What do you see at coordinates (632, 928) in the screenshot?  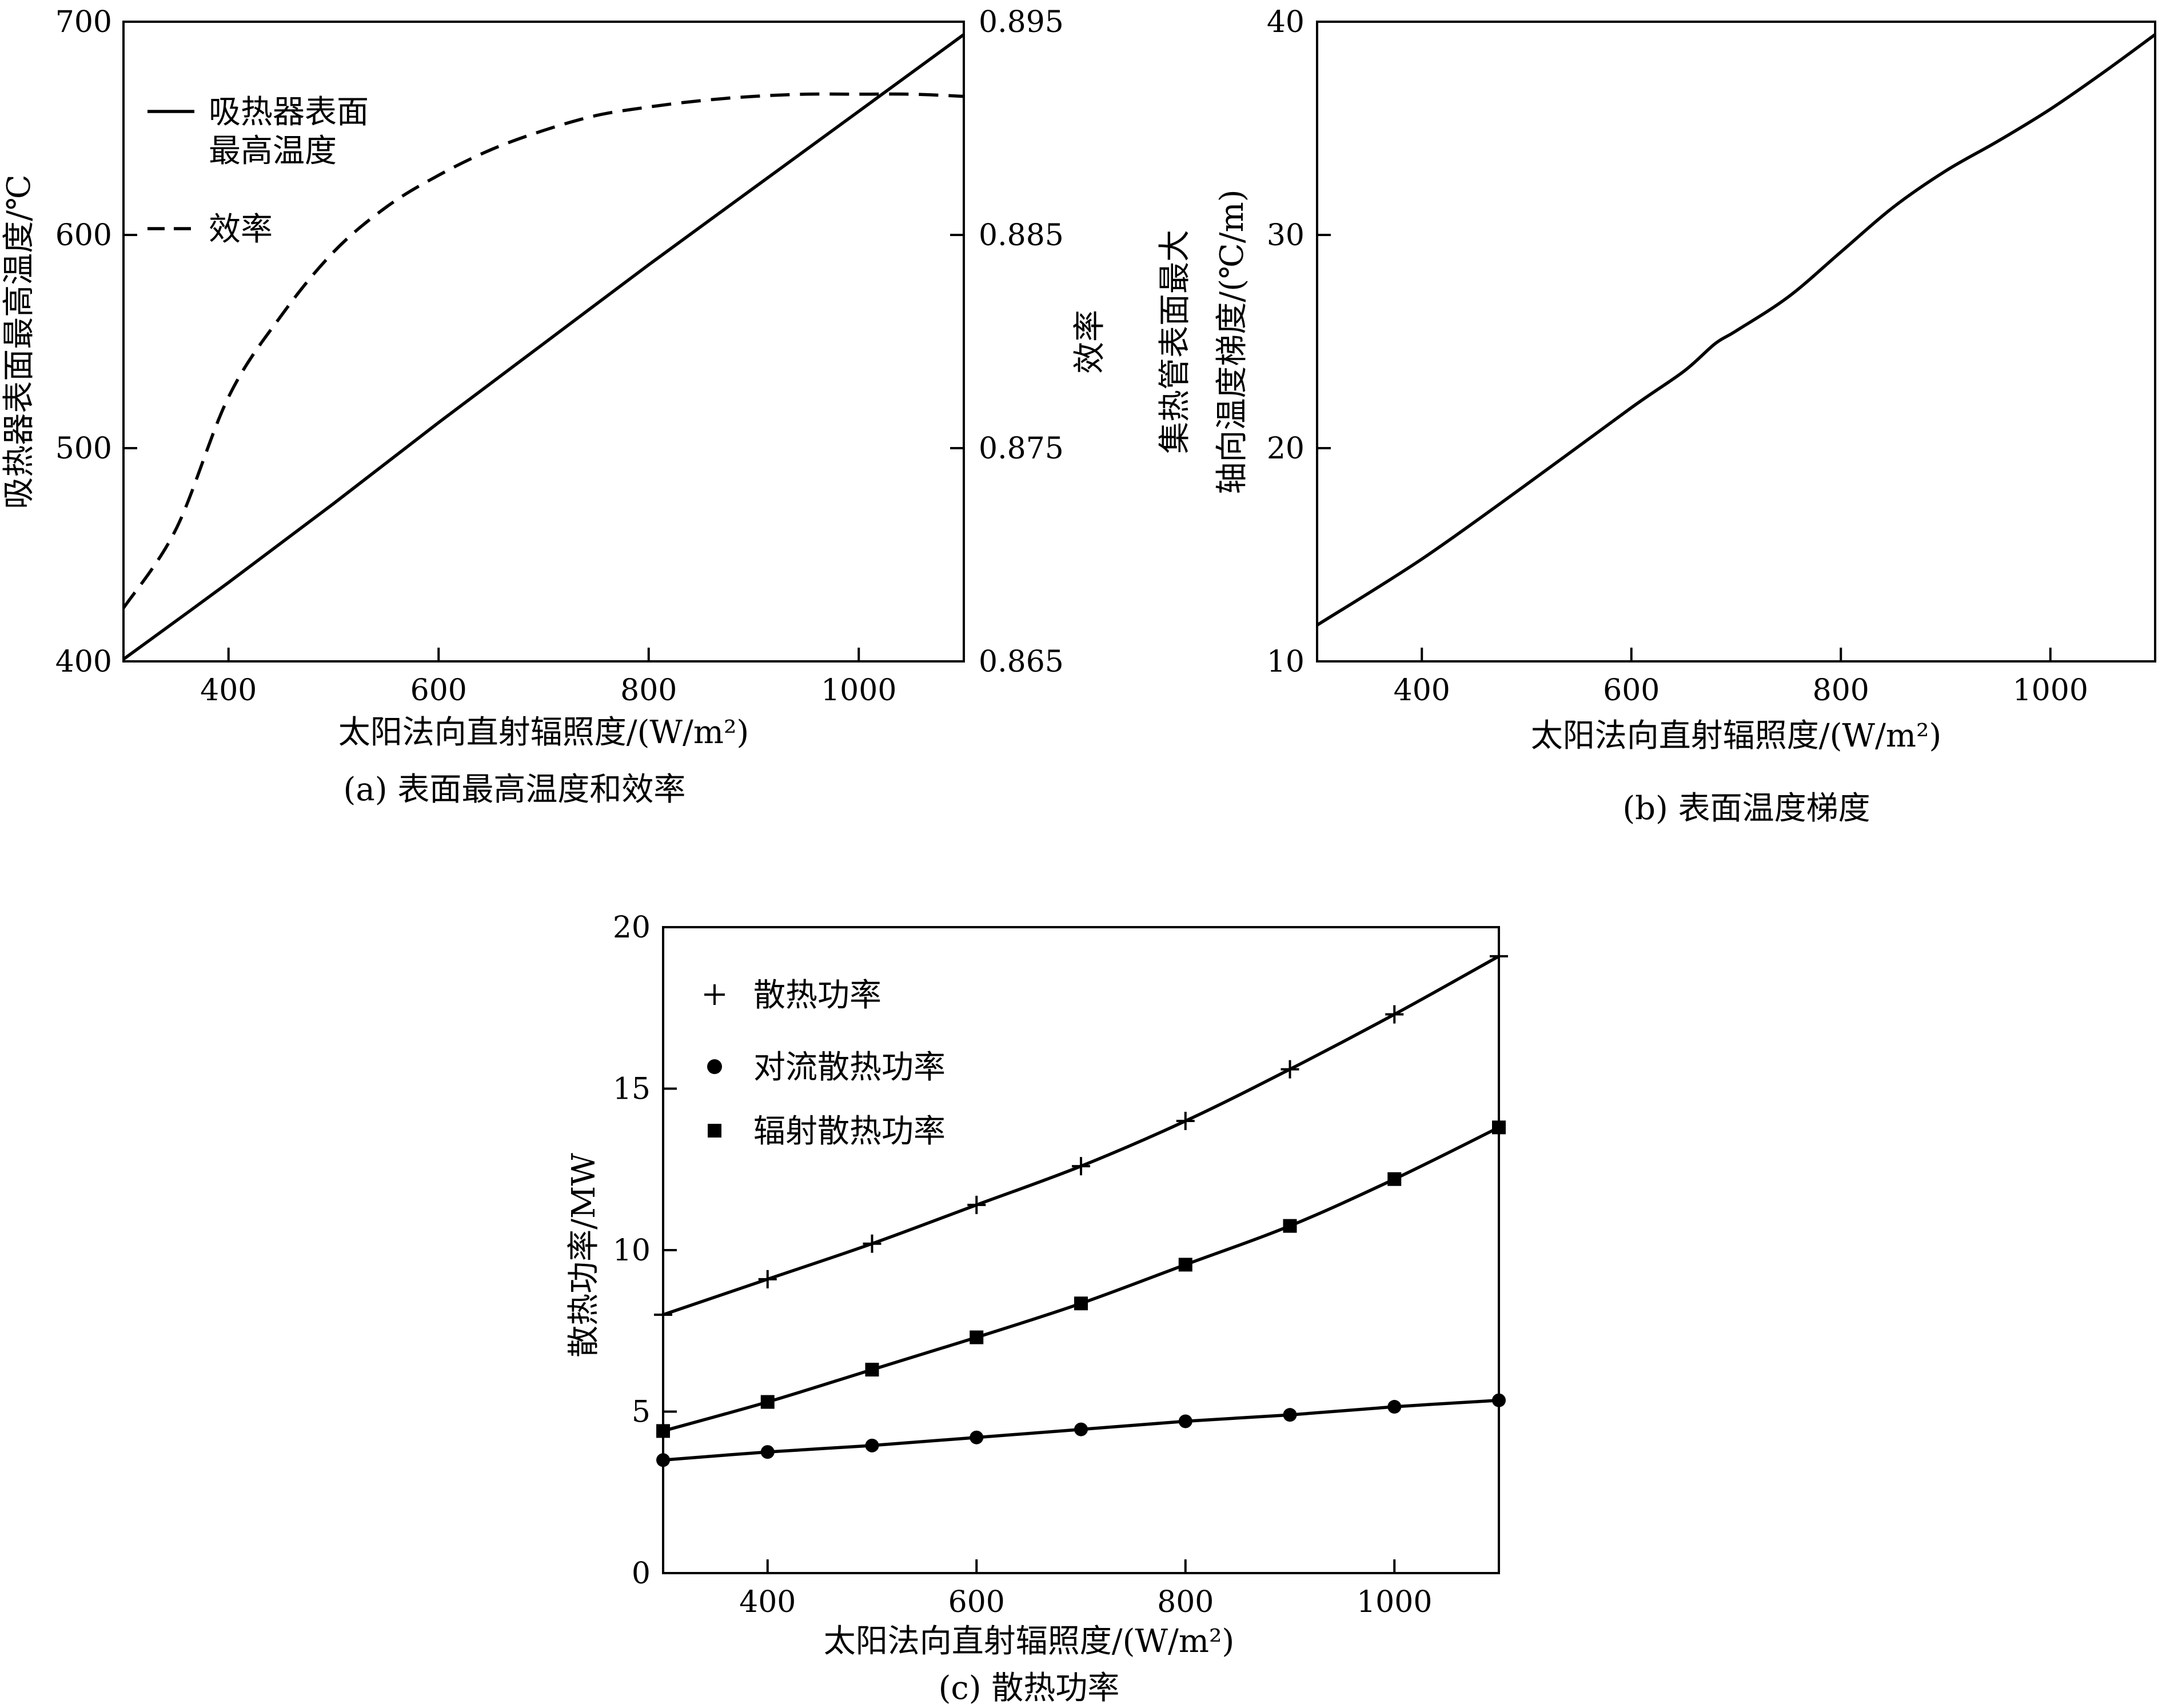 I see `panel-c-y-tick-label: 20` at bounding box center [632, 928].